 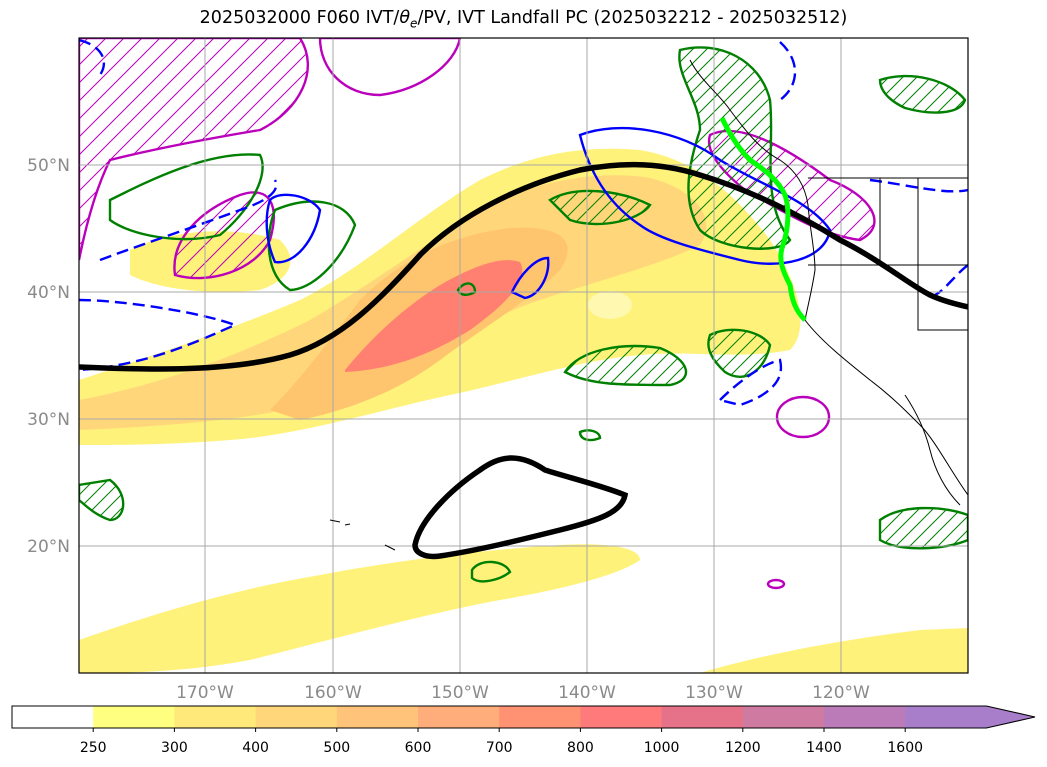 What do you see at coordinates (205, 693) in the screenshot?
I see `lon-label-170: 170°W` at bounding box center [205, 693].